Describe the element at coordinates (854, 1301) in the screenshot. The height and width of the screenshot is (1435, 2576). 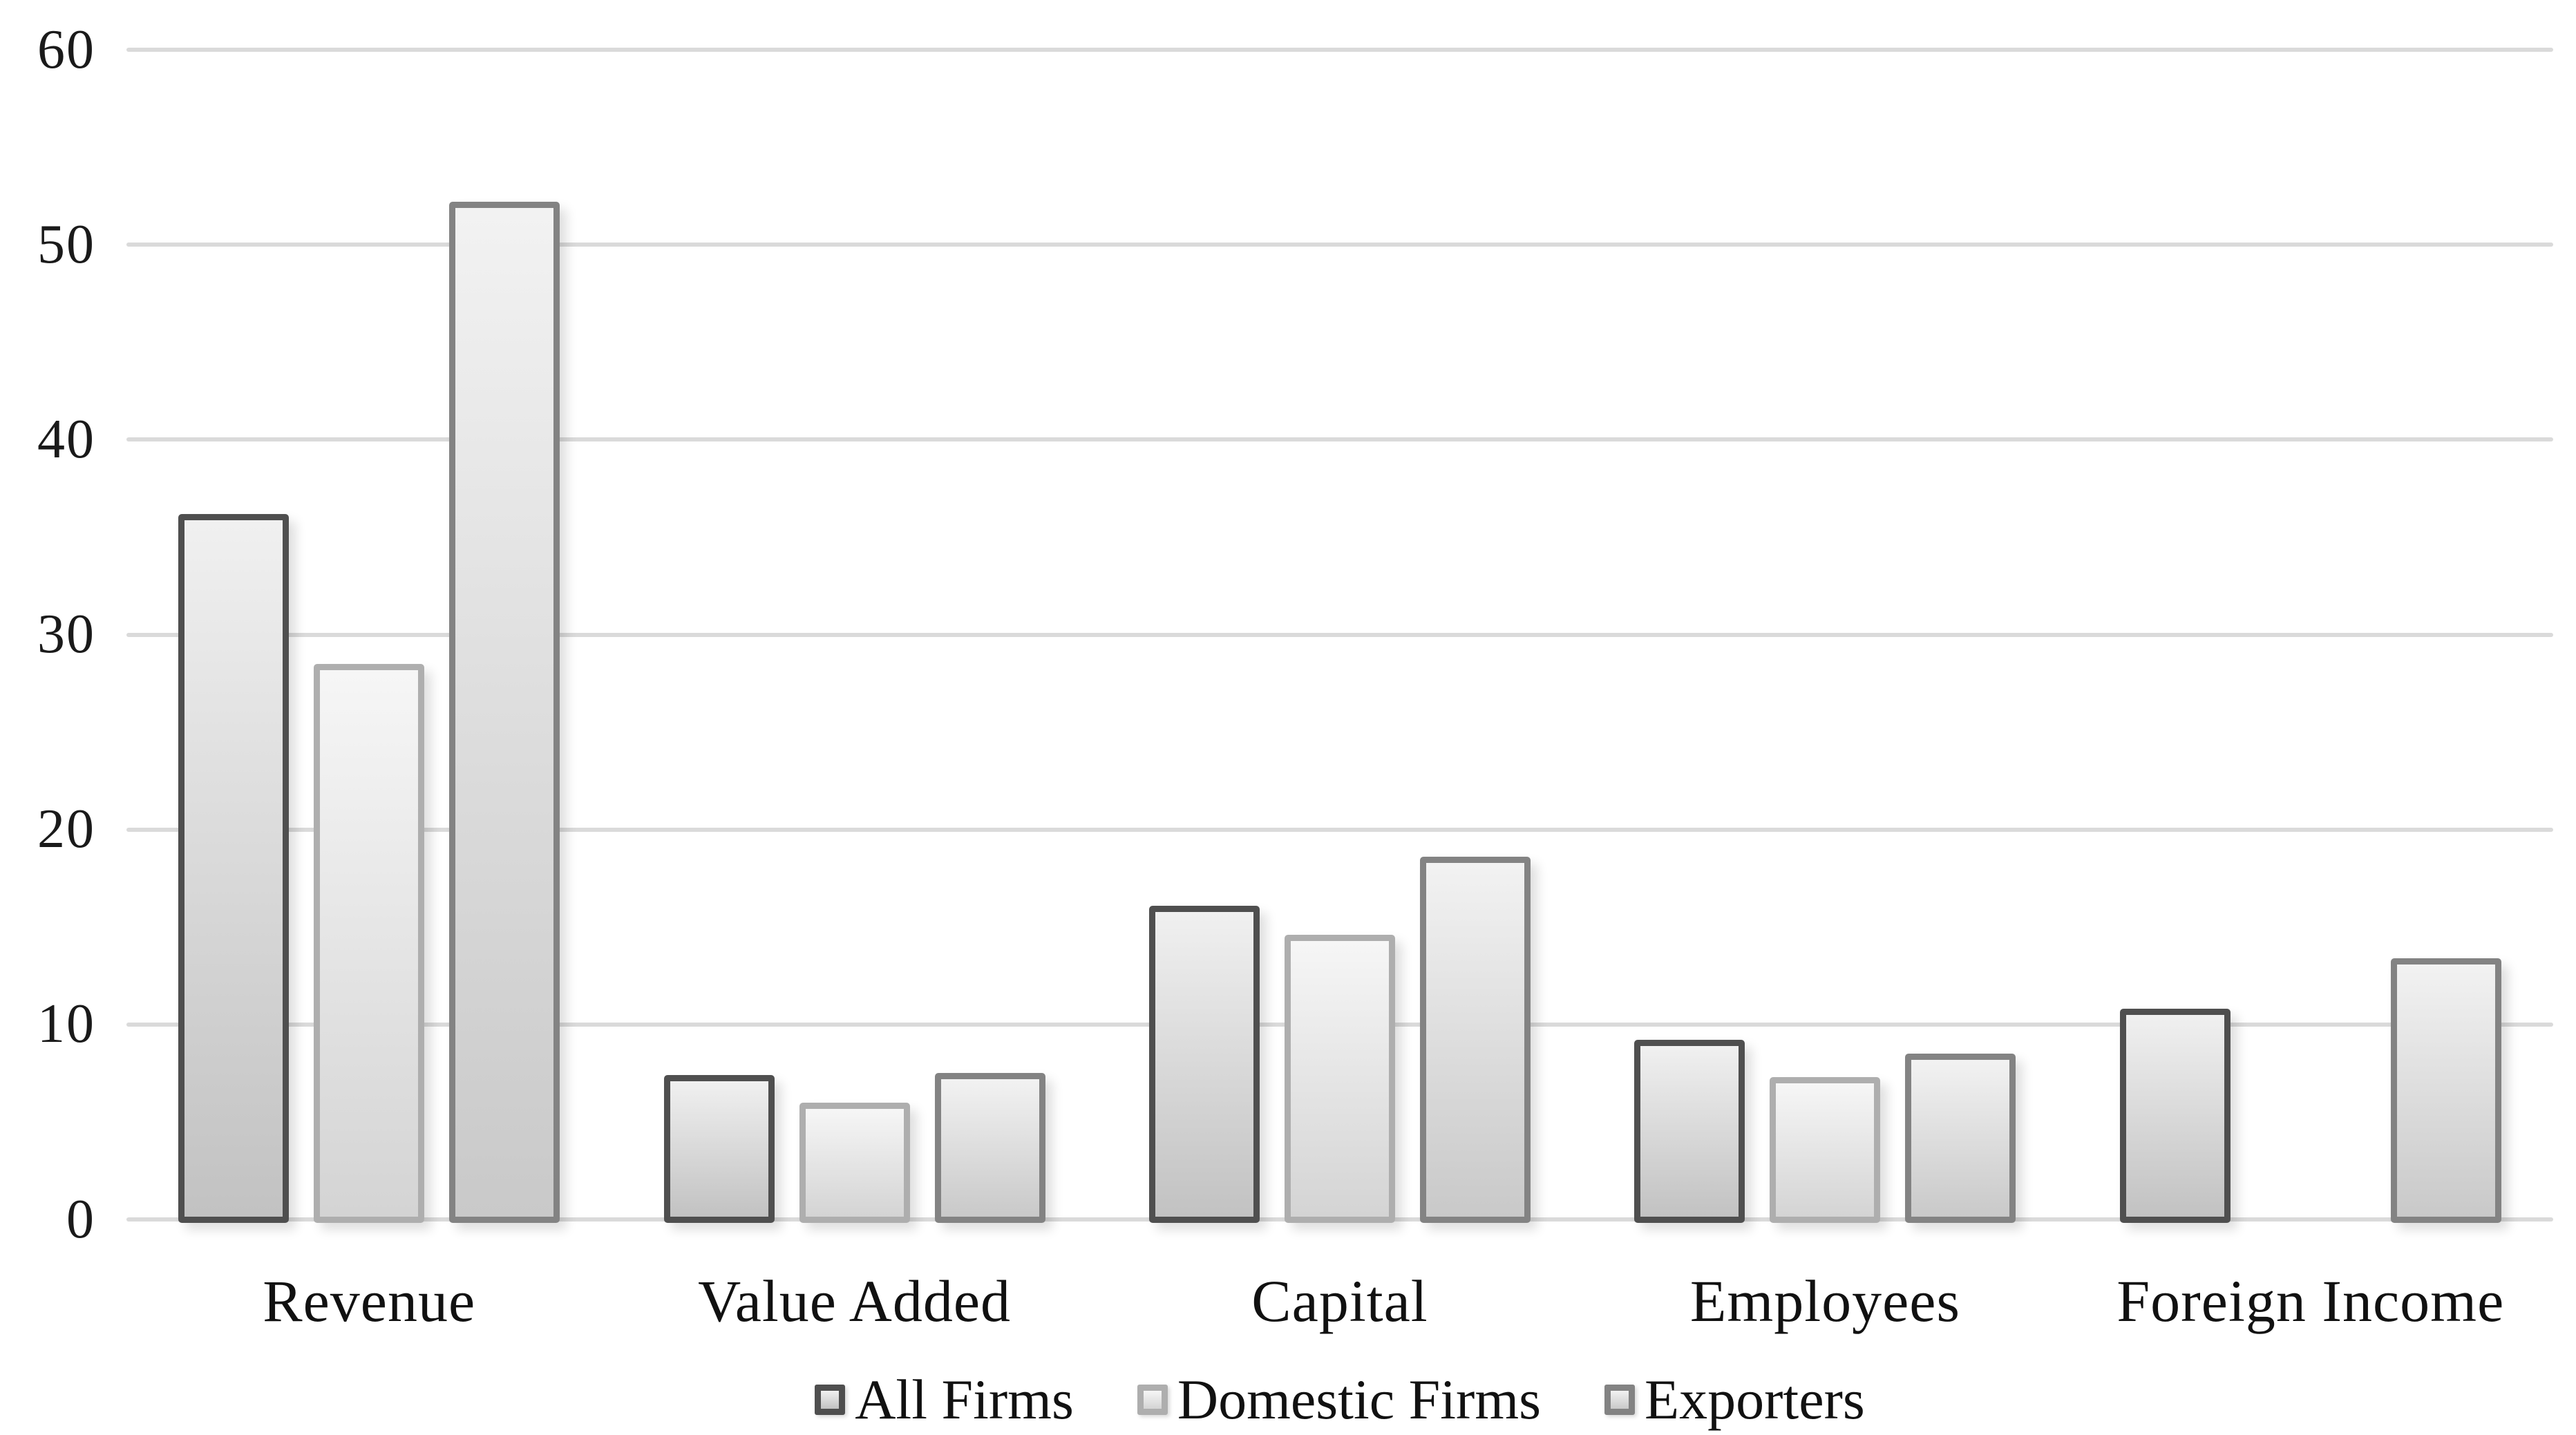
I see `x-axis-category-label: Value Added` at that location.